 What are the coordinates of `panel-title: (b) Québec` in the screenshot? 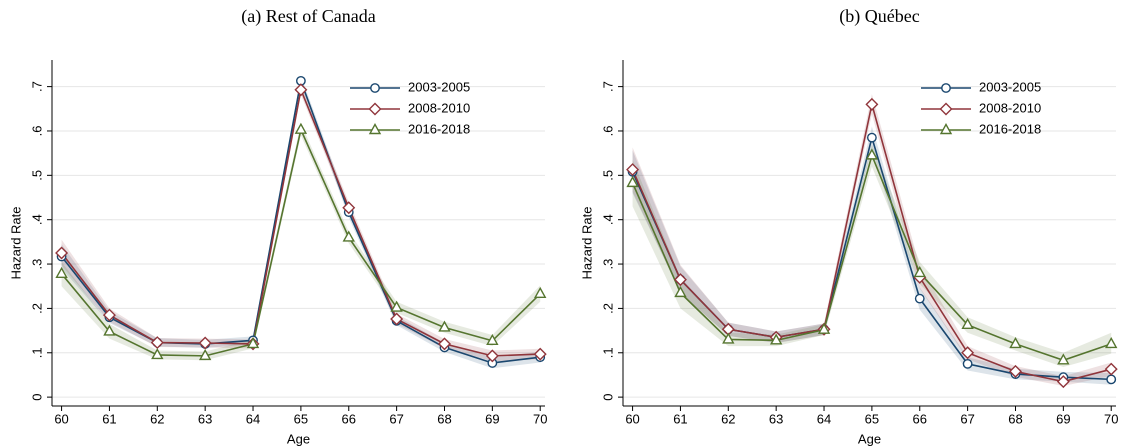 It's located at (879, 16).